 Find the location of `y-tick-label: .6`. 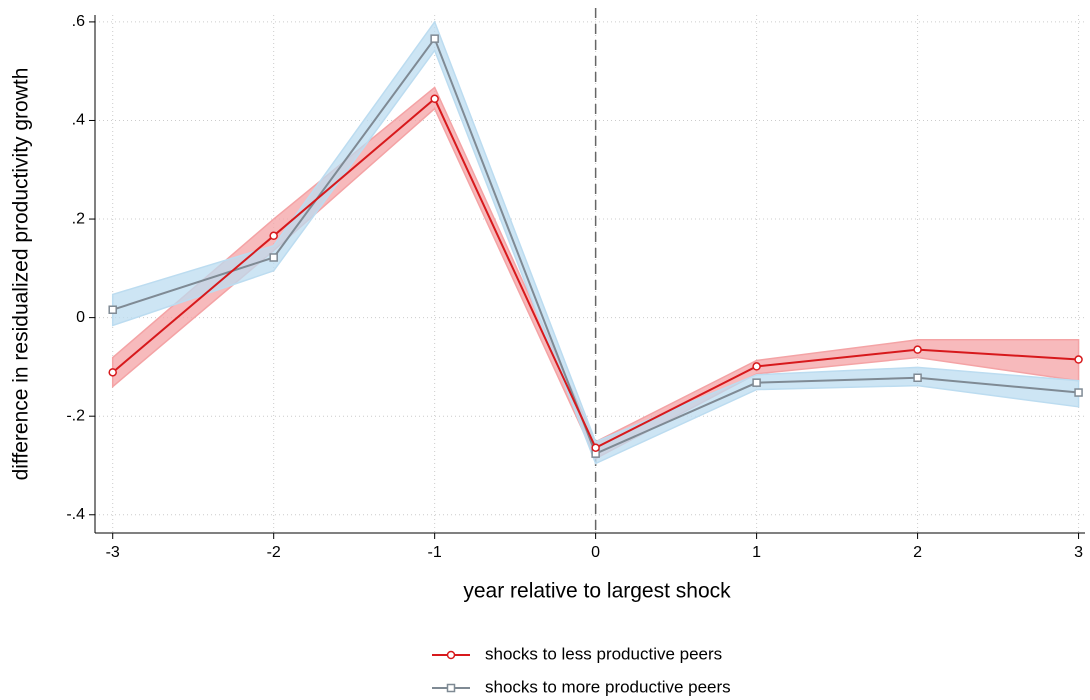

y-tick-label: .6 is located at coordinates (78, 21).